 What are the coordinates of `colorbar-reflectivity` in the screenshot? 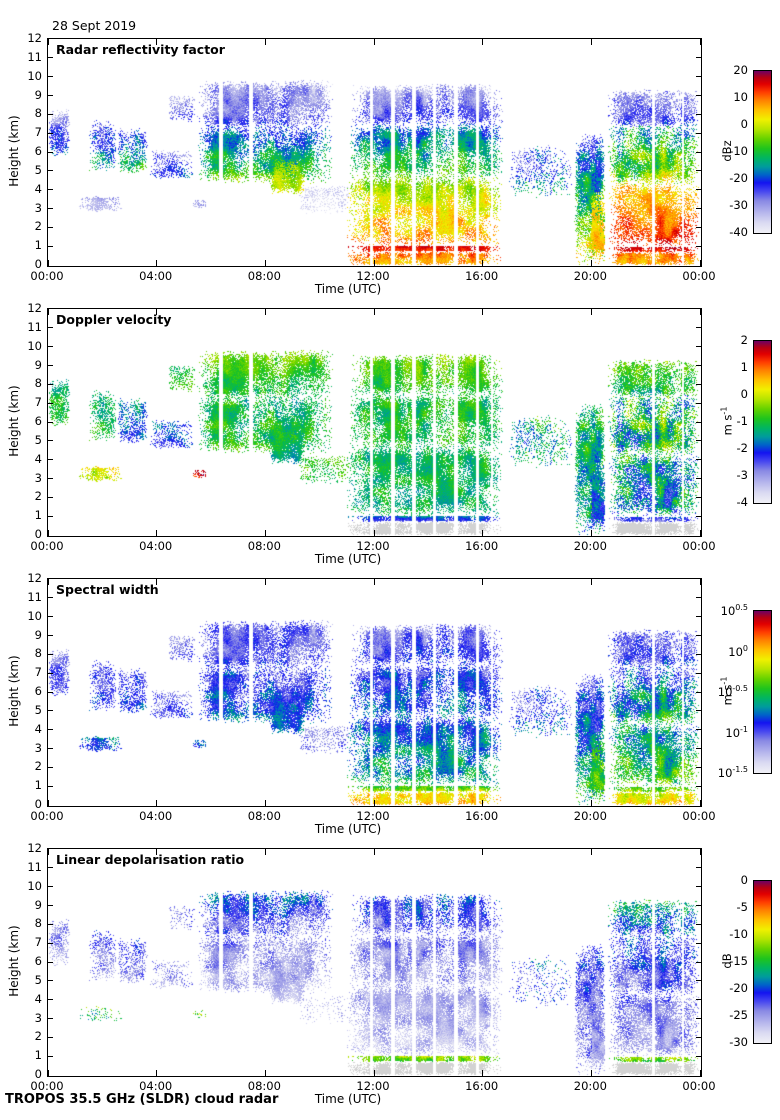 It's located at (762, 152).